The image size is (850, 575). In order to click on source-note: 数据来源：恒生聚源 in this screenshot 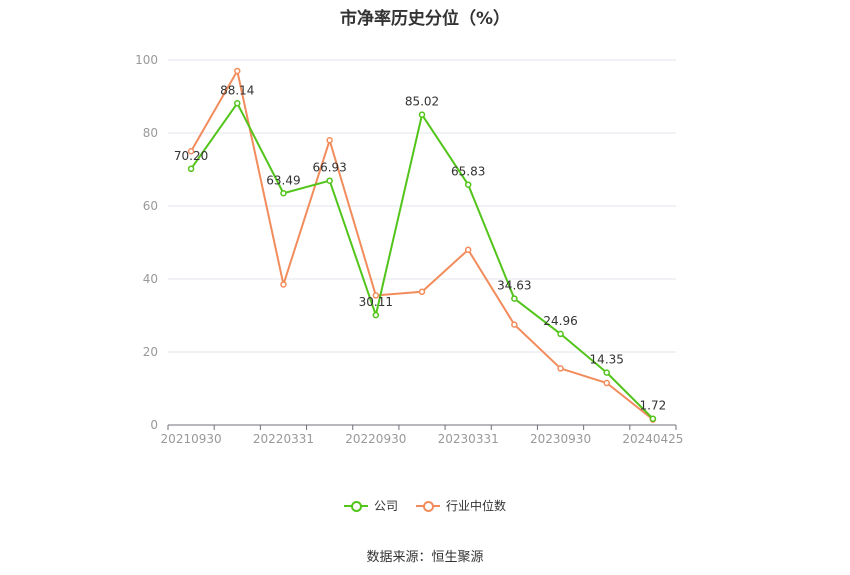, I will do `click(425, 557)`.